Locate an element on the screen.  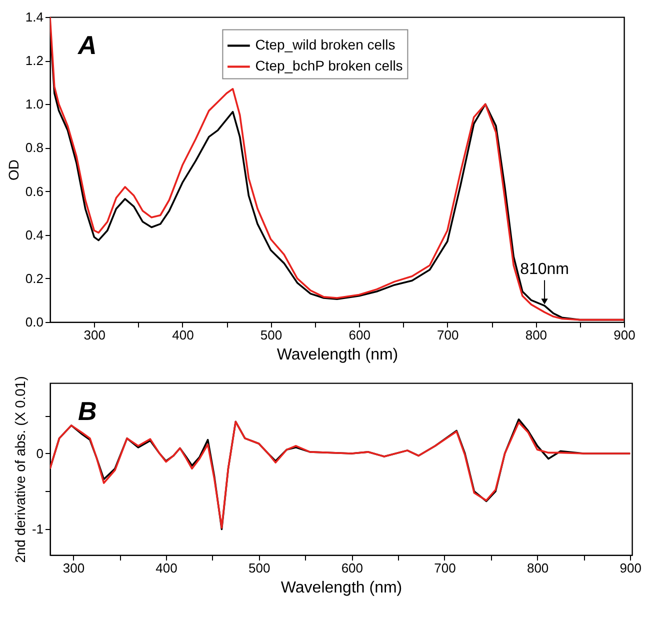
y-tick-label: 0.2 is located at coordinates (34, 278).